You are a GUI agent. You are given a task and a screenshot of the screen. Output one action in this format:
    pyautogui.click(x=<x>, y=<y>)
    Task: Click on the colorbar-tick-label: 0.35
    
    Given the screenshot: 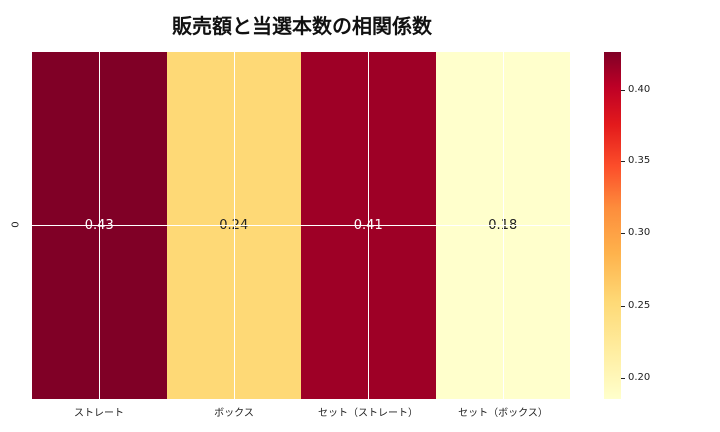 What is the action you would take?
    pyautogui.click(x=639, y=160)
    